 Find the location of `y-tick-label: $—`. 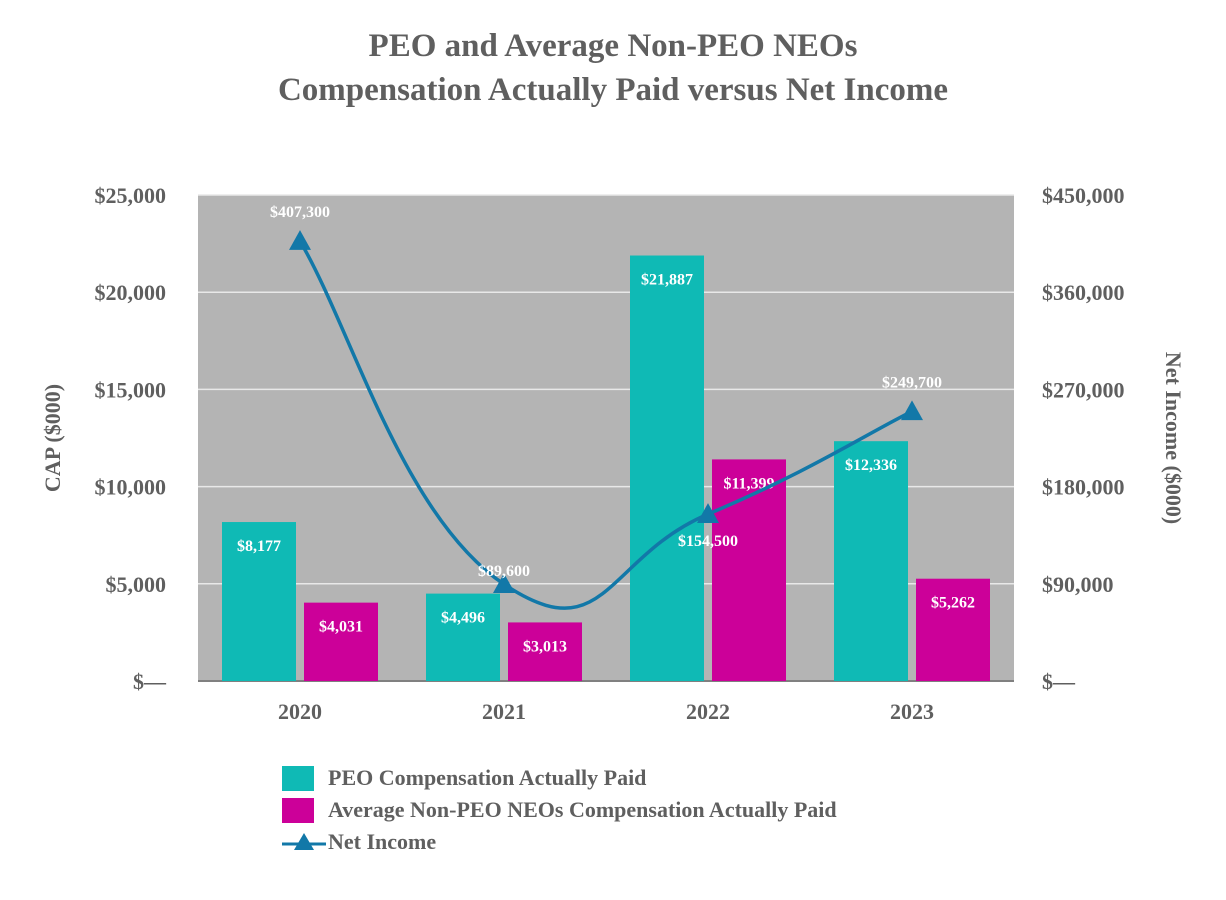

y-tick-label: $— is located at coordinates (150, 681).